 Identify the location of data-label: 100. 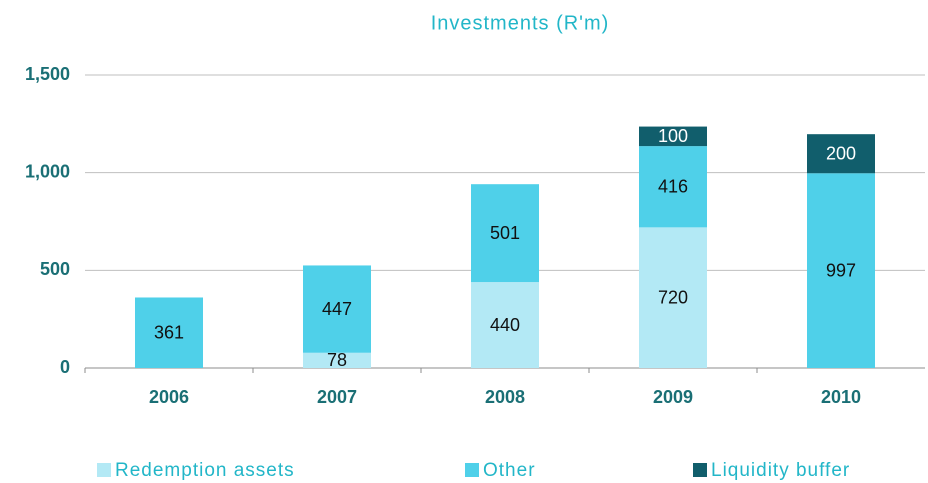
(673, 136).